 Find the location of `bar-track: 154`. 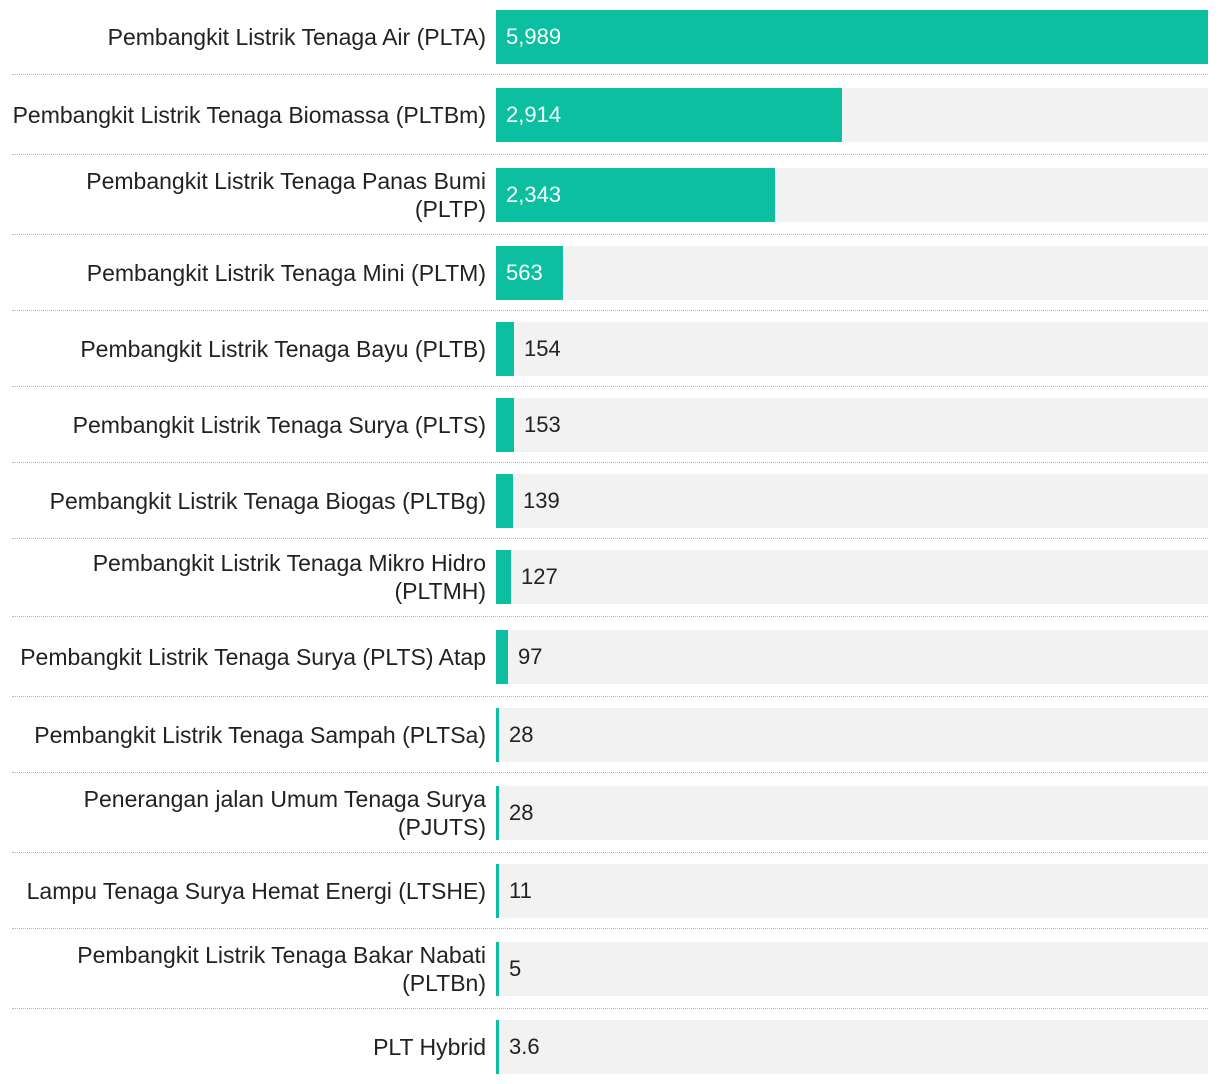

bar-track: 154 is located at coordinates (852, 349).